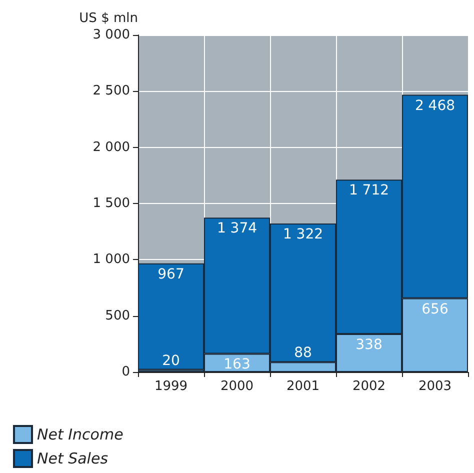  What do you see at coordinates (369, 386) in the screenshot?
I see `x-tick-label: 2002` at bounding box center [369, 386].